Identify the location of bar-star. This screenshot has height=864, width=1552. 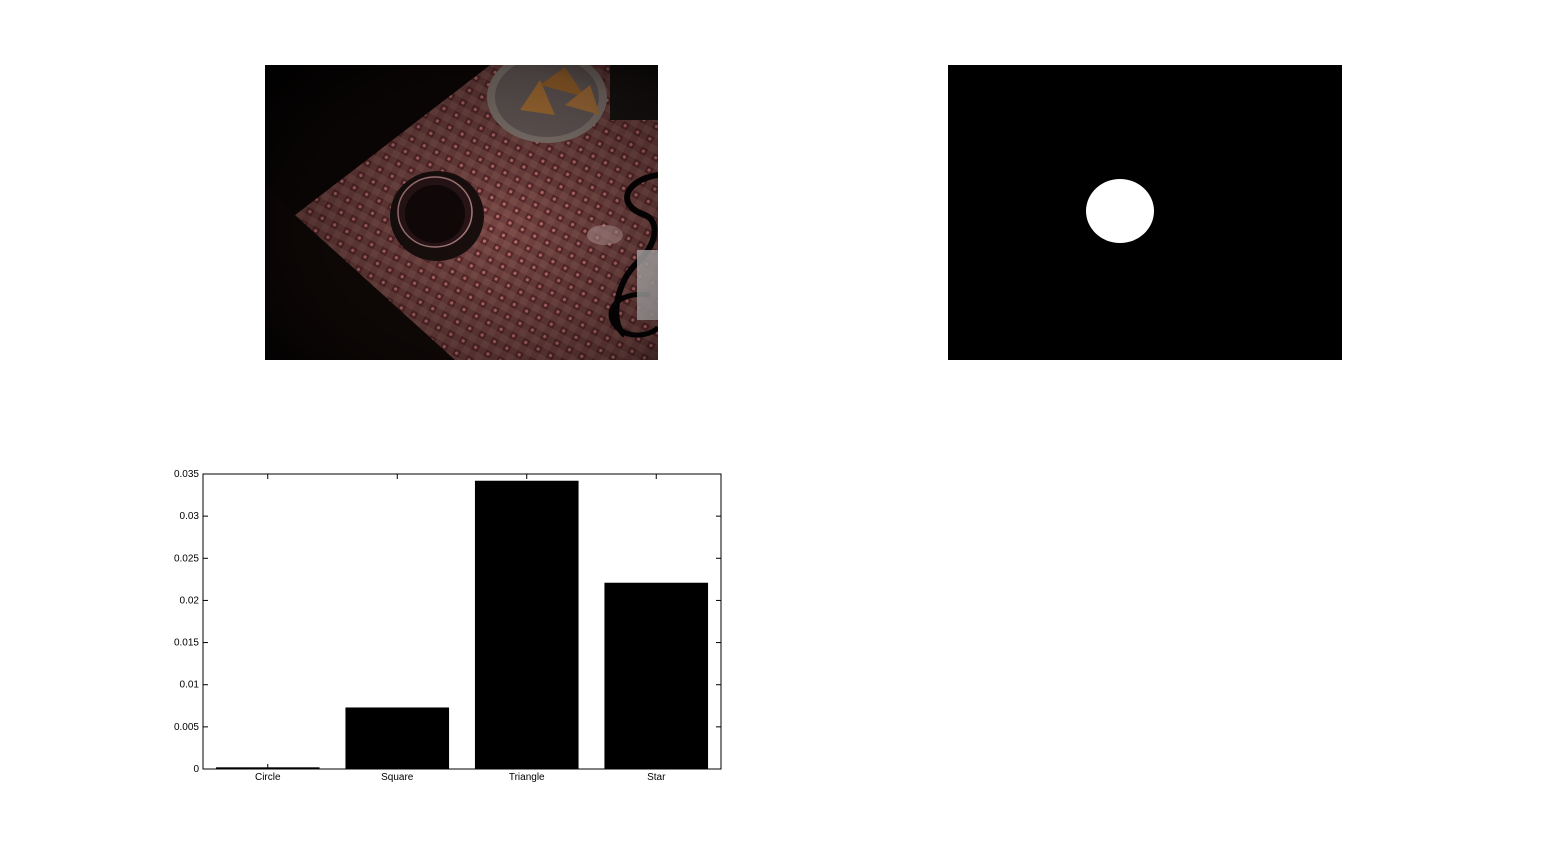
(656, 675).